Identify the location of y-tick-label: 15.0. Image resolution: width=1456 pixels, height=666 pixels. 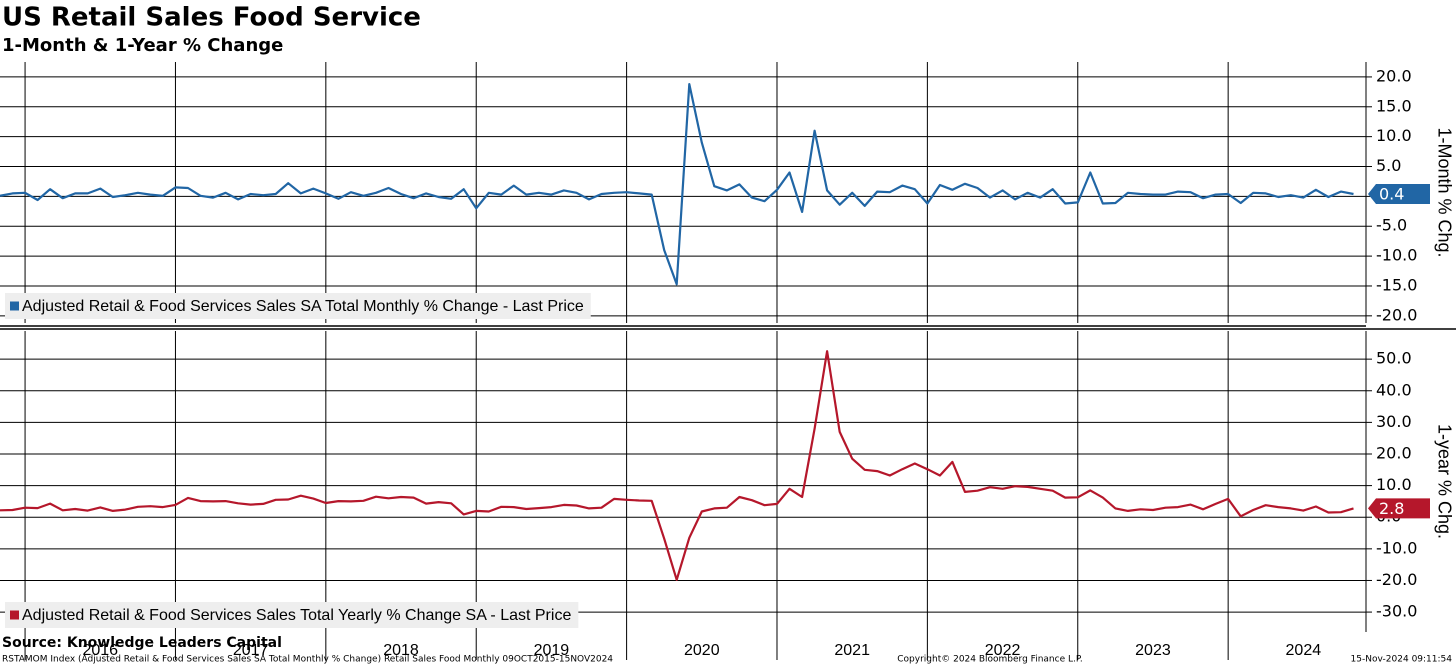
(1394, 105).